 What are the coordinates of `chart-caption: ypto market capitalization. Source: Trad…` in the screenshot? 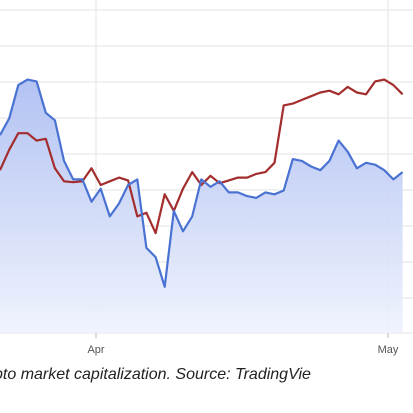 It's located at (155, 374).